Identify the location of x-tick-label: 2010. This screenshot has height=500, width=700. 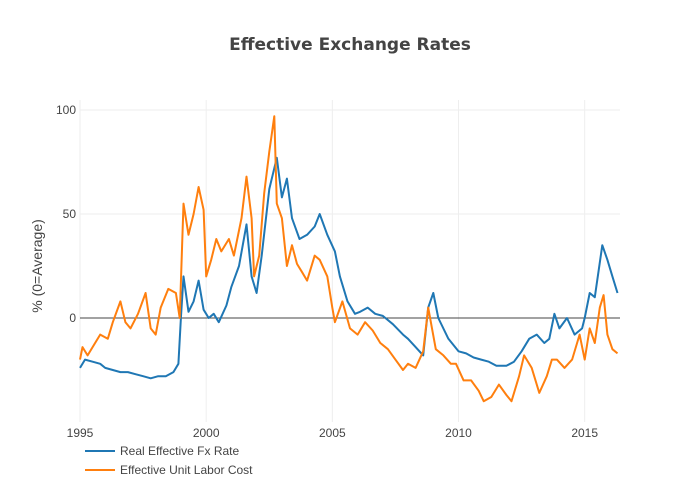
(458, 433).